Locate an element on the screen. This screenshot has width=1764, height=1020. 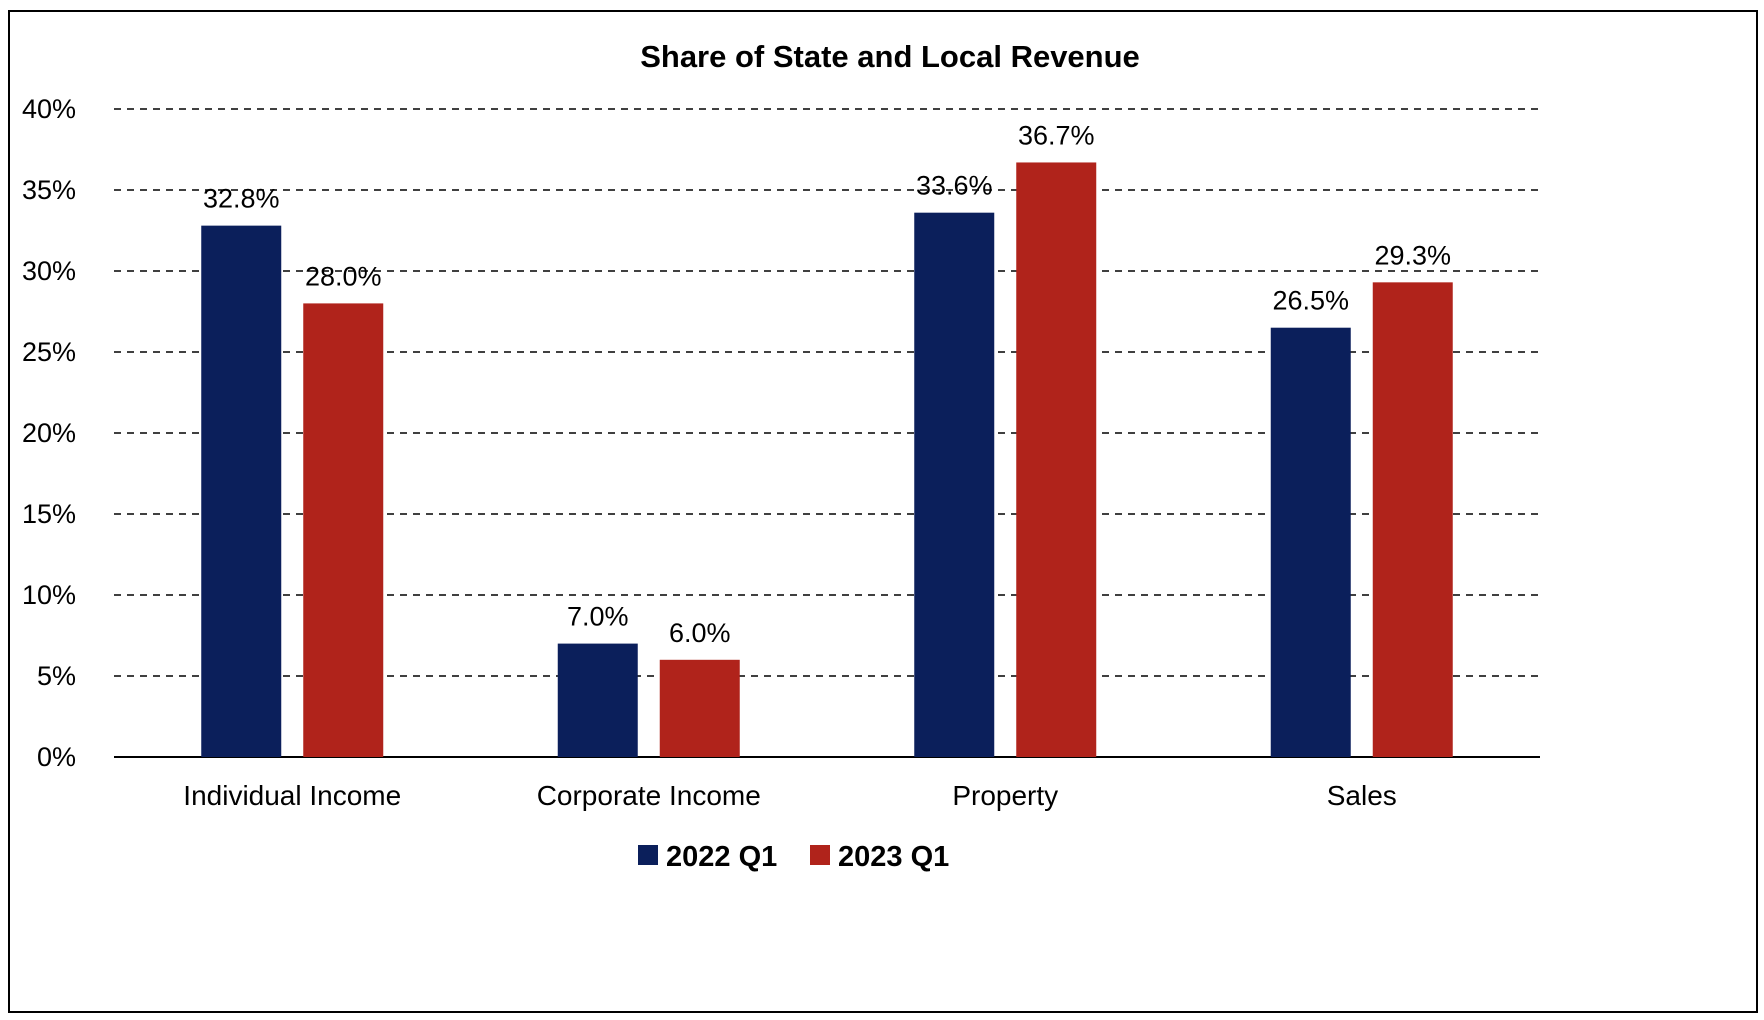
x-category-label: Sales is located at coordinates (1362, 795).